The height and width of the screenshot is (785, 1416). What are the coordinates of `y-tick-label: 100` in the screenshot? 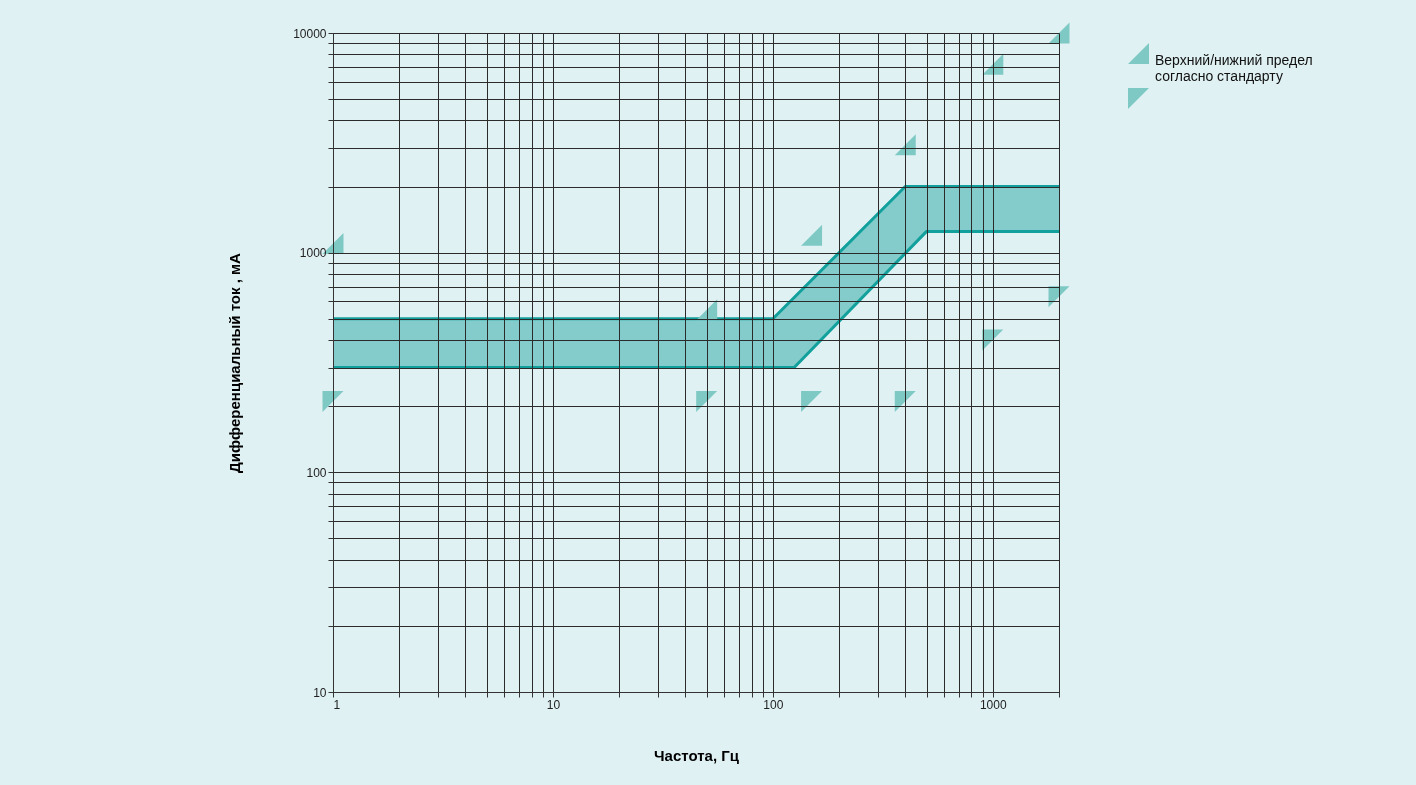 It's located at (316, 472).